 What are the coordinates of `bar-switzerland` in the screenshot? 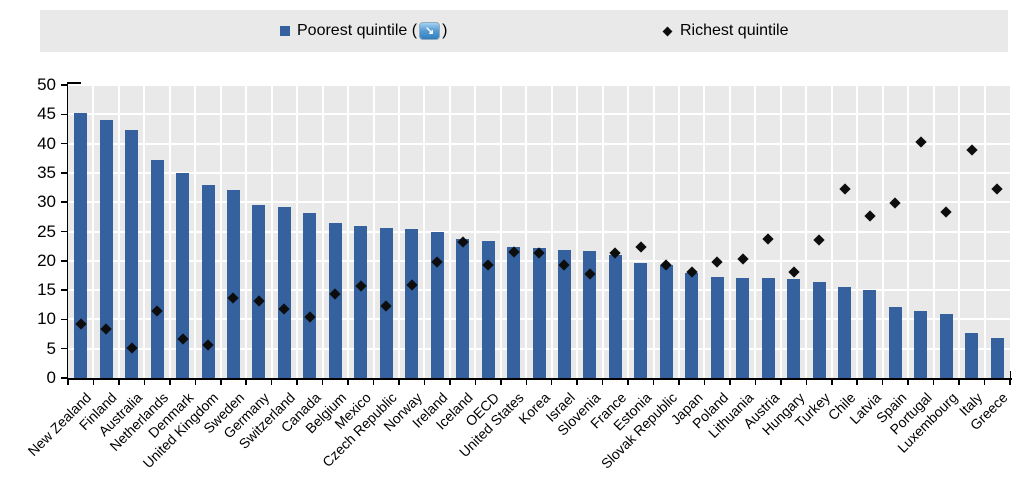 It's located at (284, 292).